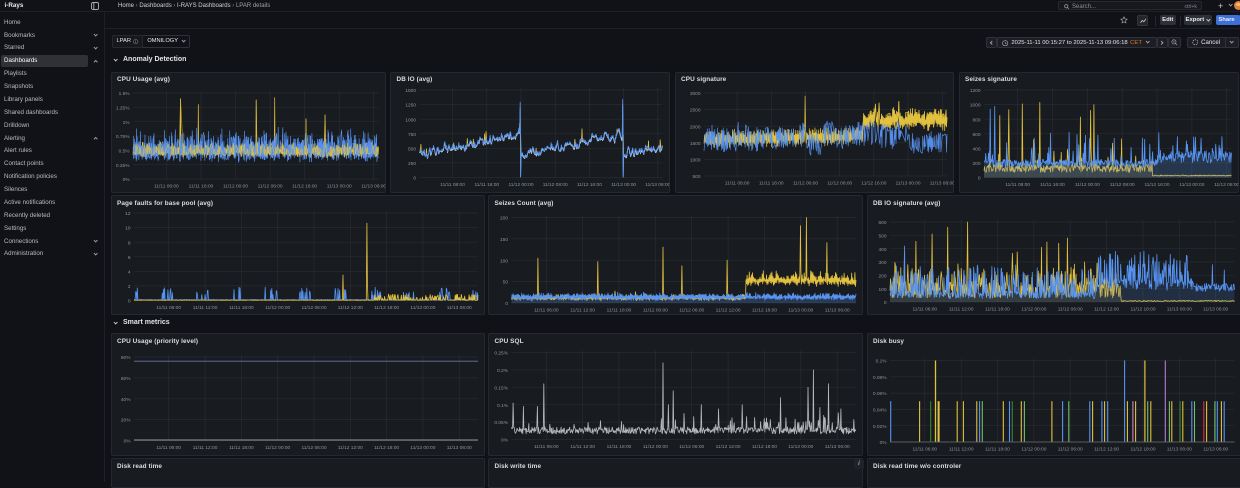 The width and height of the screenshot is (1240, 488). I want to click on svg-text: 300, so click(882, 263).